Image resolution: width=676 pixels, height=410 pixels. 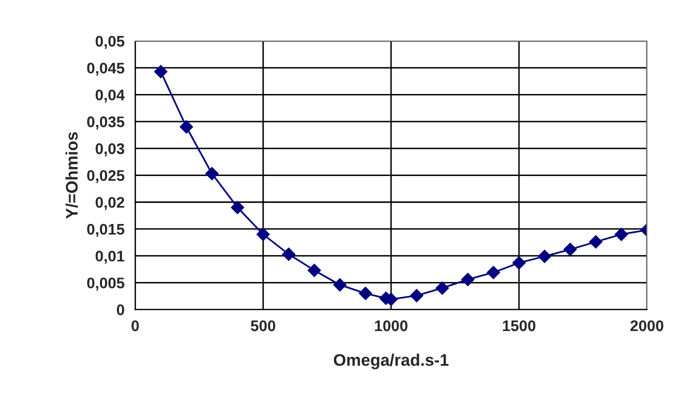 What do you see at coordinates (391, 362) in the screenshot?
I see `x-axis-title: Omega/rad.s-1` at bounding box center [391, 362].